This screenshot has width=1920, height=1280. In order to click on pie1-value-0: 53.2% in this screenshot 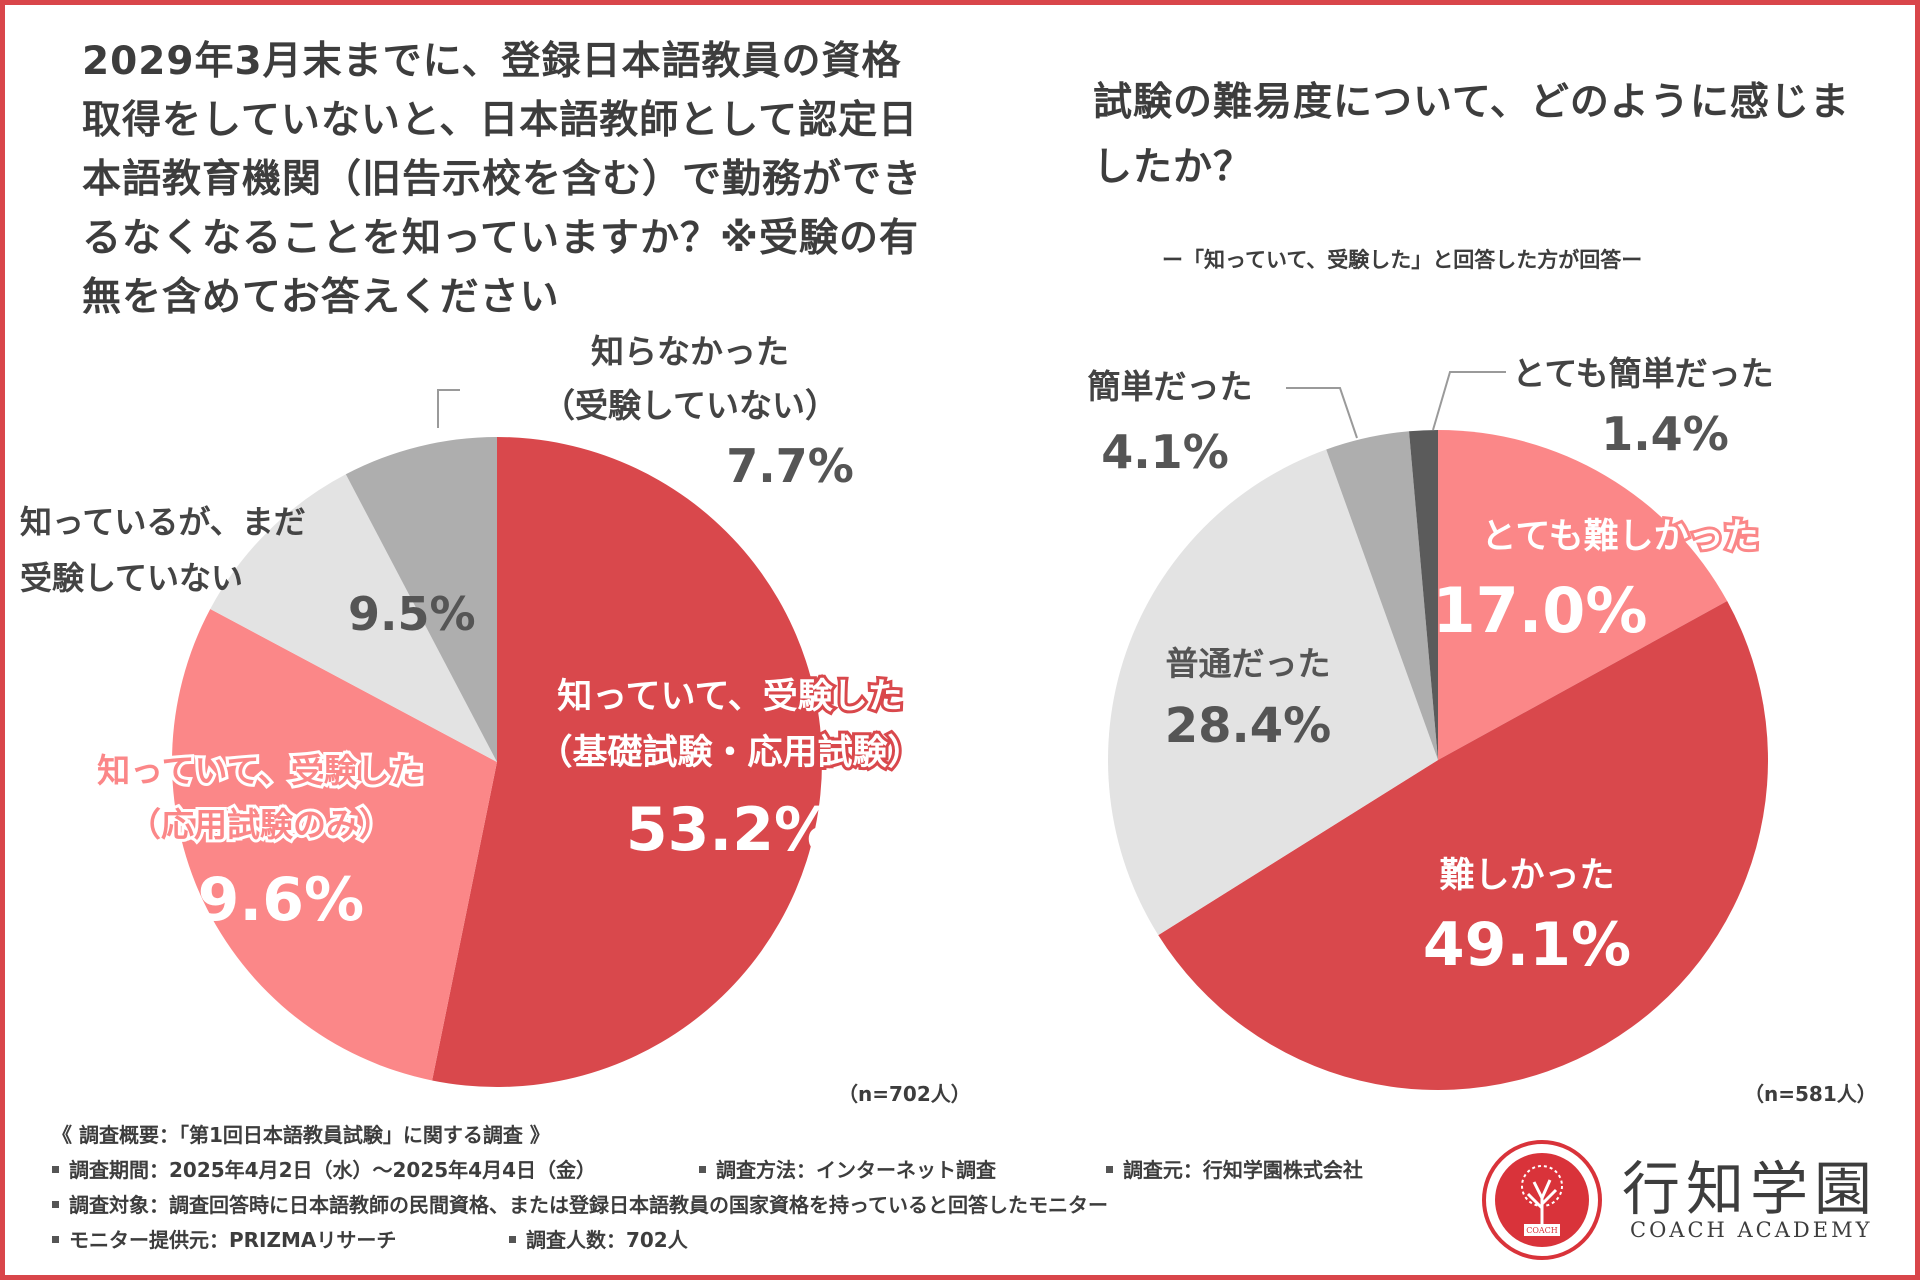, I will do `click(730, 830)`.